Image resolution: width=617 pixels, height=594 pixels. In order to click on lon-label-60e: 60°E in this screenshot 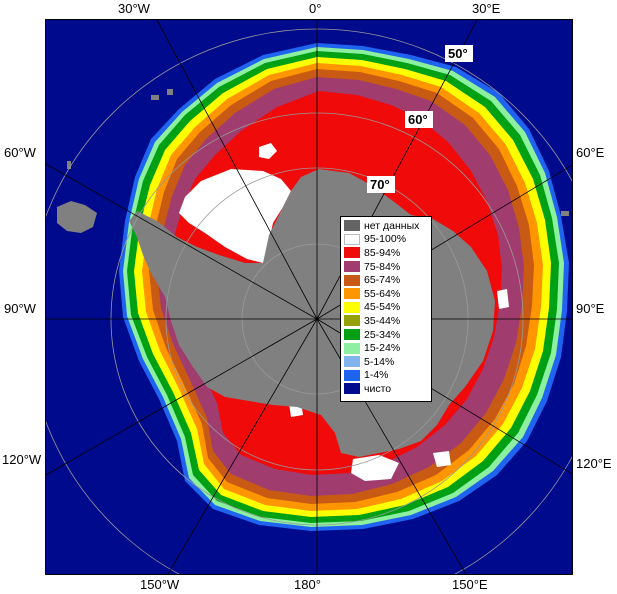, I will do `click(590, 152)`.